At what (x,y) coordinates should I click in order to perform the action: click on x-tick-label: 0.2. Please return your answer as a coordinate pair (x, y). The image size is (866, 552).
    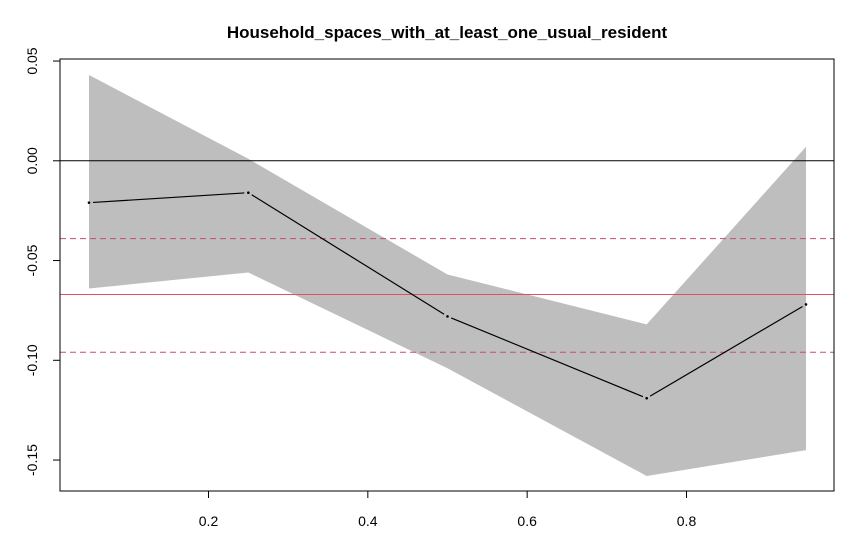
    Looking at the image, I should click on (209, 521).